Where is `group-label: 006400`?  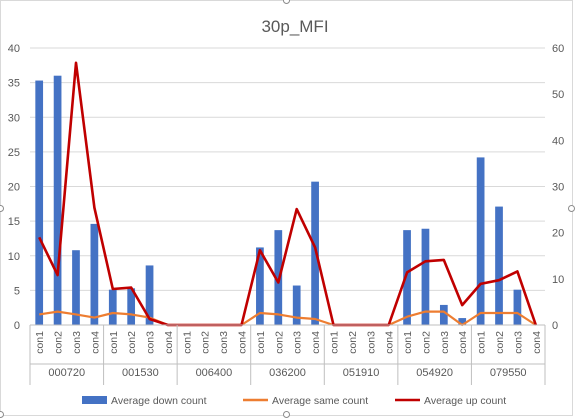
group-label: 006400 is located at coordinates (214, 373).